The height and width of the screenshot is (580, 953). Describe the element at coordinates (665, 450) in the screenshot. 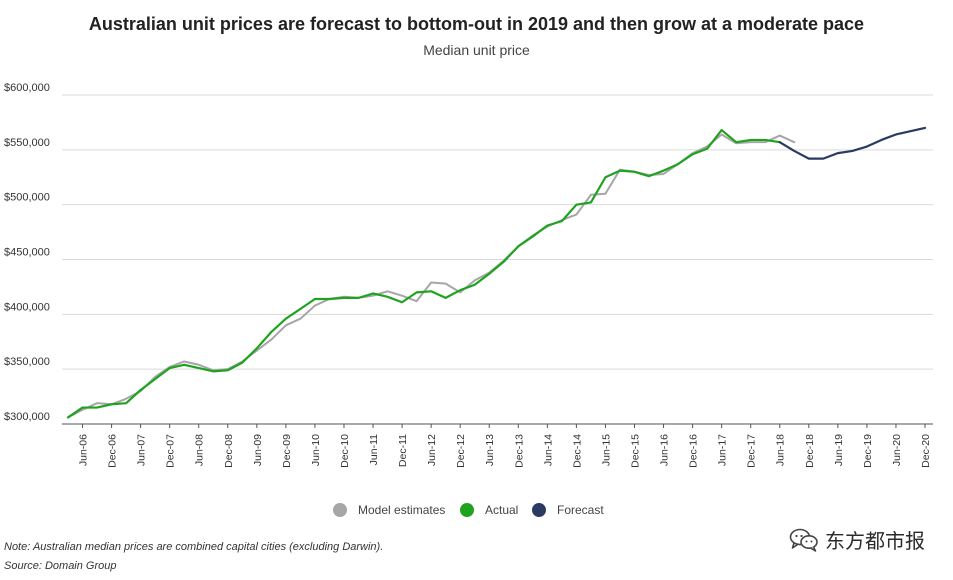

I see `x-tick-label: Jun-16` at that location.